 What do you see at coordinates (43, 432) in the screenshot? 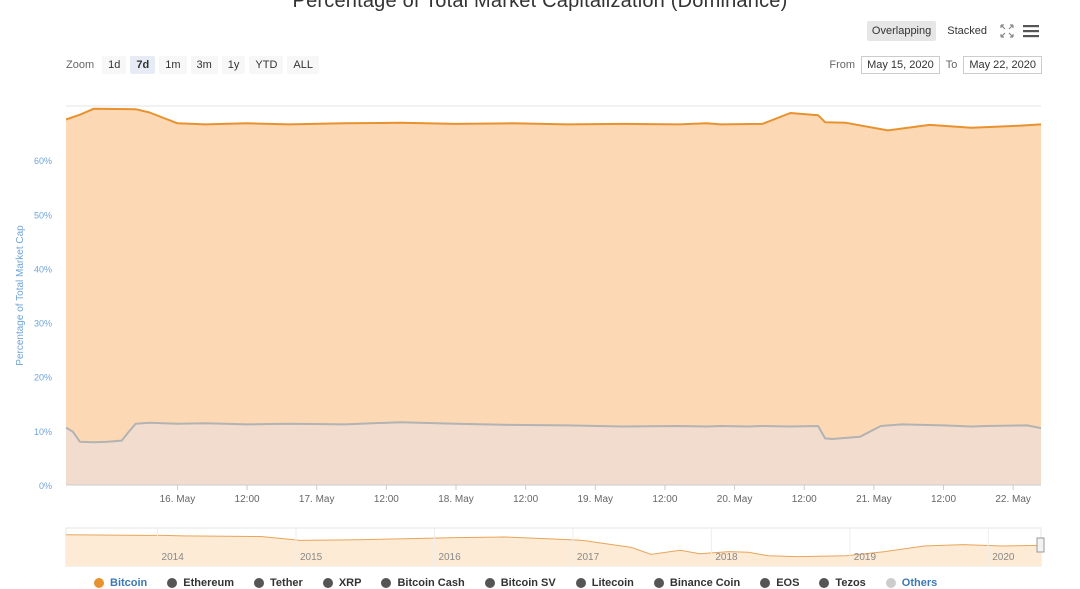
I see `y-tick-label: 10%` at bounding box center [43, 432].